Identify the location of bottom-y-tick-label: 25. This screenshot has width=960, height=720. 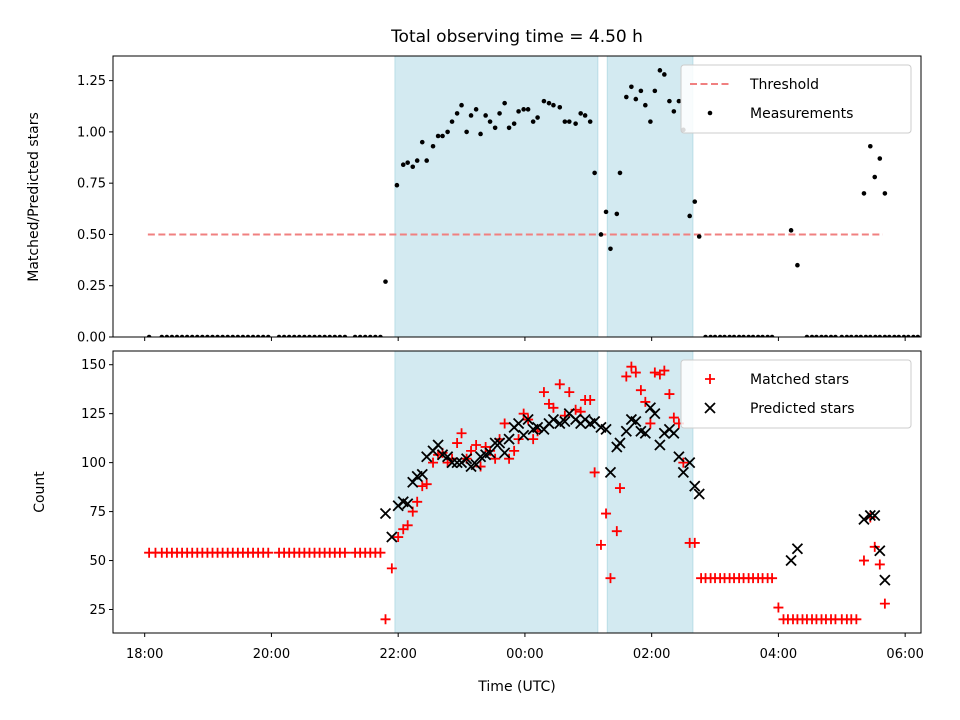
(97, 610).